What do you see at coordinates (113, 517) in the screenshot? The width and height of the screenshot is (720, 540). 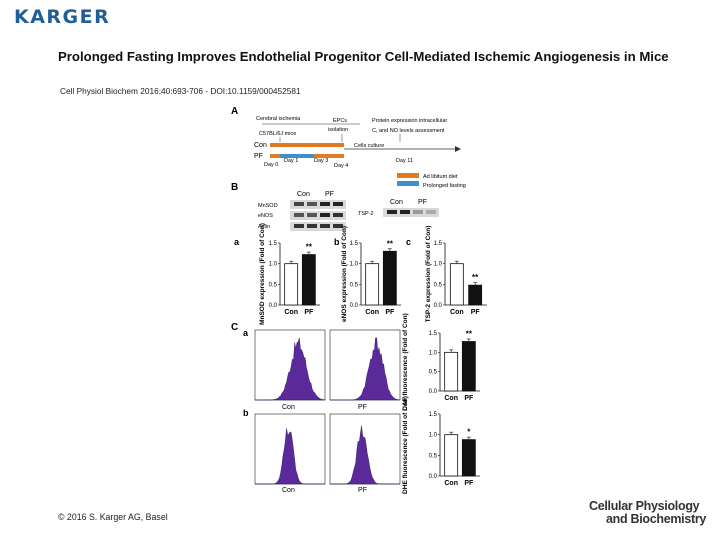 I see `copyright: © 2016 S. Karger AG, Basel` at bounding box center [113, 517].